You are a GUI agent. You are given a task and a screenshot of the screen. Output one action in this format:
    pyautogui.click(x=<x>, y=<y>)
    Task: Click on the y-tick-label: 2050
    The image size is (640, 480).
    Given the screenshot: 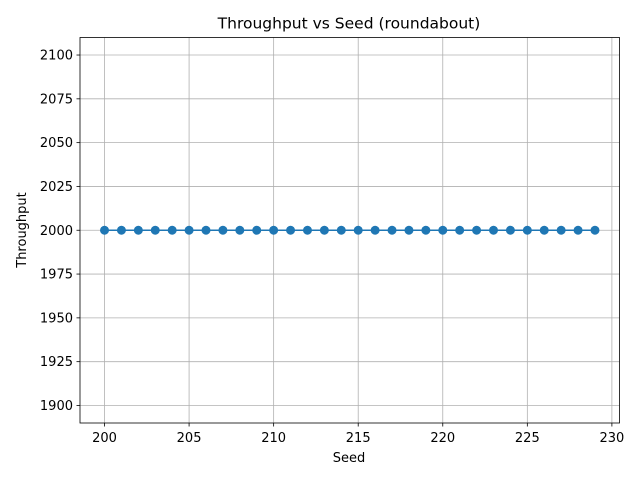 What is the action you would take?
    pyautogui.click(x=56, y=143)
    